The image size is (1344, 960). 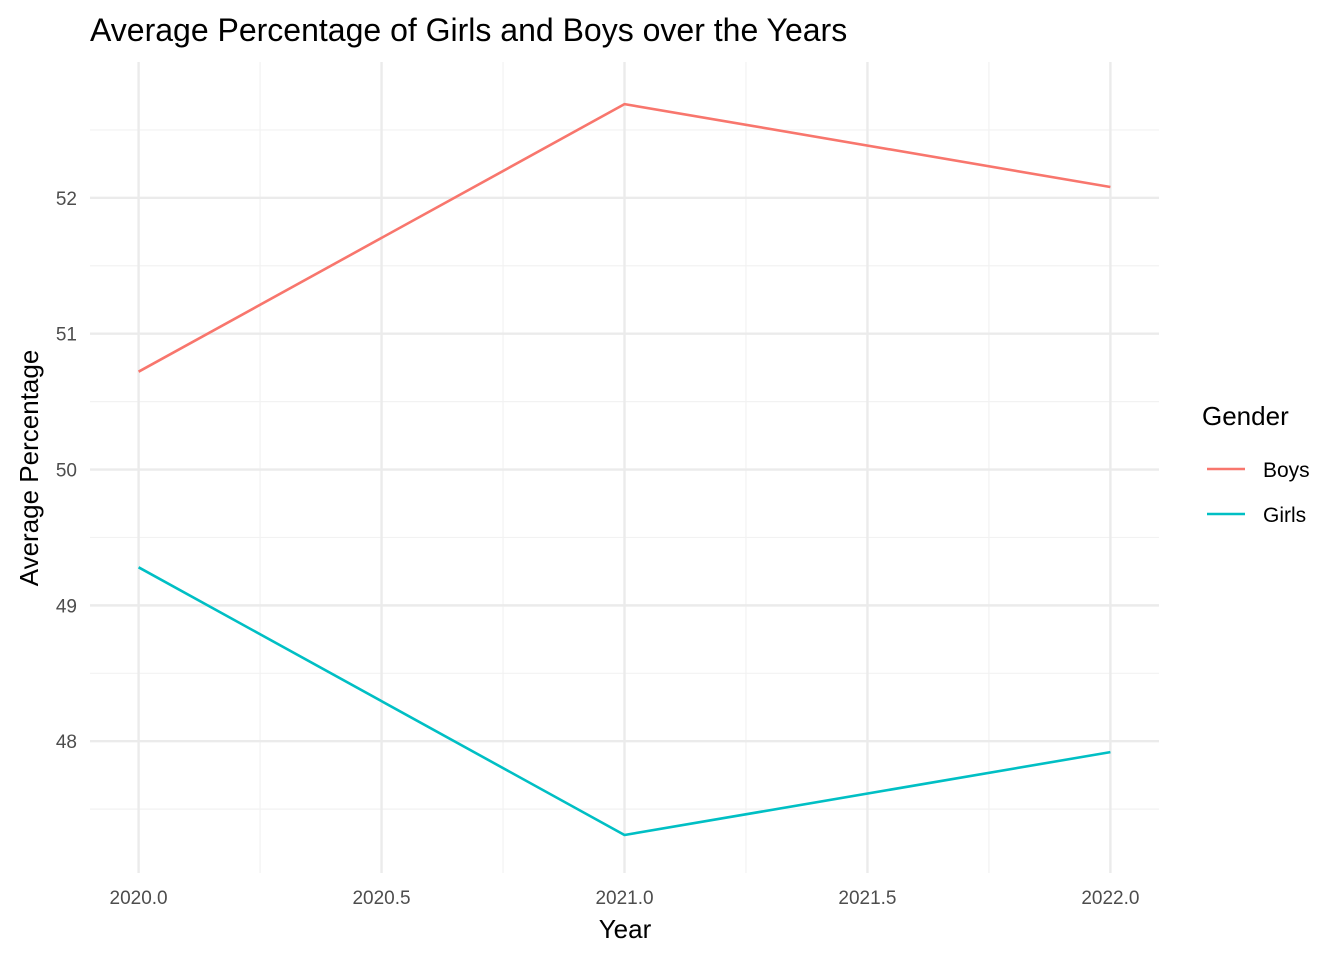 I want to click on legend-items: Boys Girls, so click(x=1258, y=493).